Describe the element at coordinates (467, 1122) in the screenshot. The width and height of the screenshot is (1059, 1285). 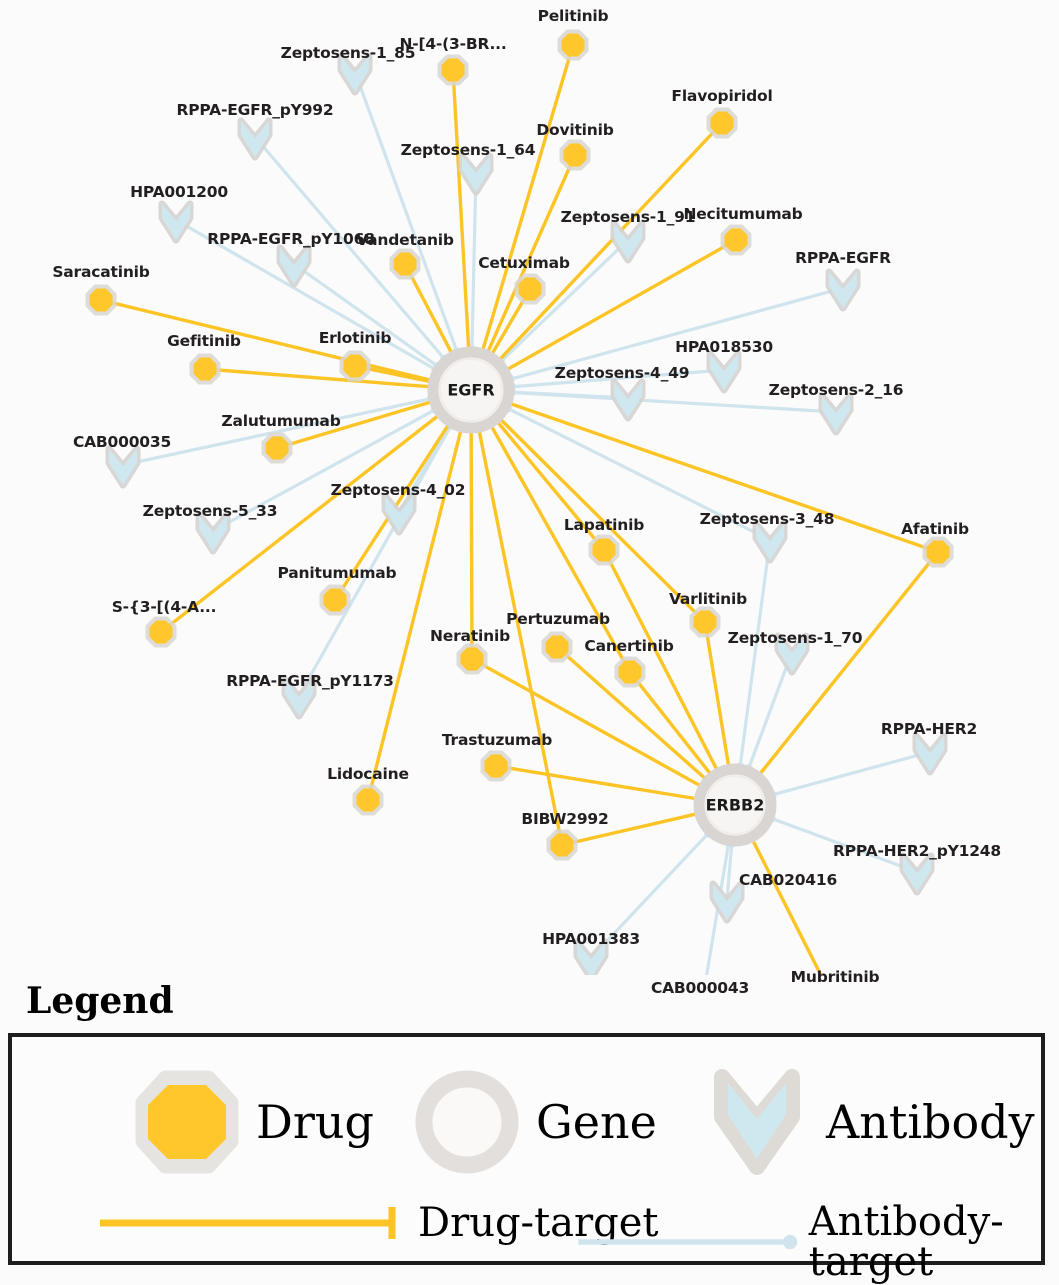
I see `gene-ring-icon` at that location.